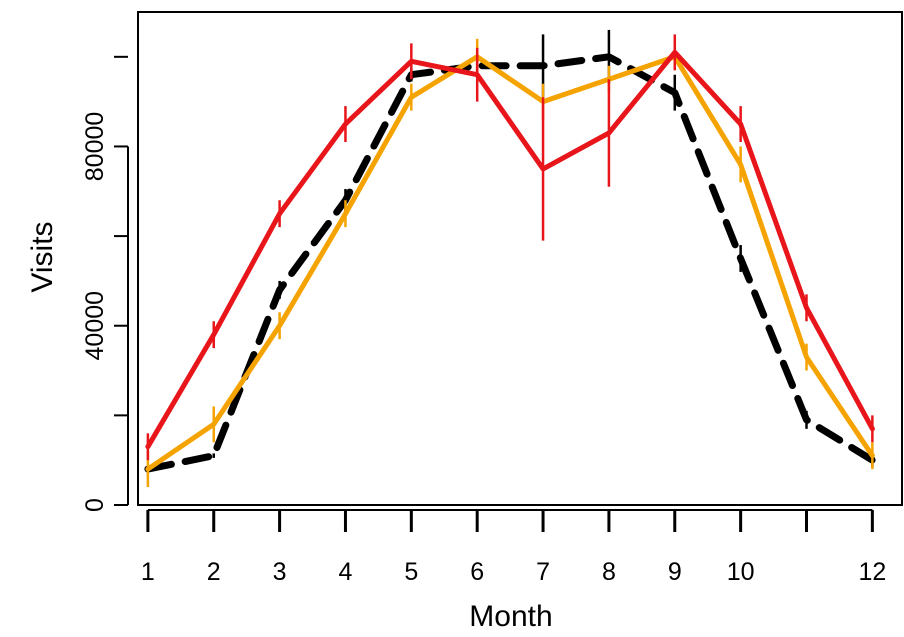 The width and height of the screenshot is (904, 637). Describe the element at coordinates (214, 572) in the screenshot. I see `x-tick-label: 2` at that location.